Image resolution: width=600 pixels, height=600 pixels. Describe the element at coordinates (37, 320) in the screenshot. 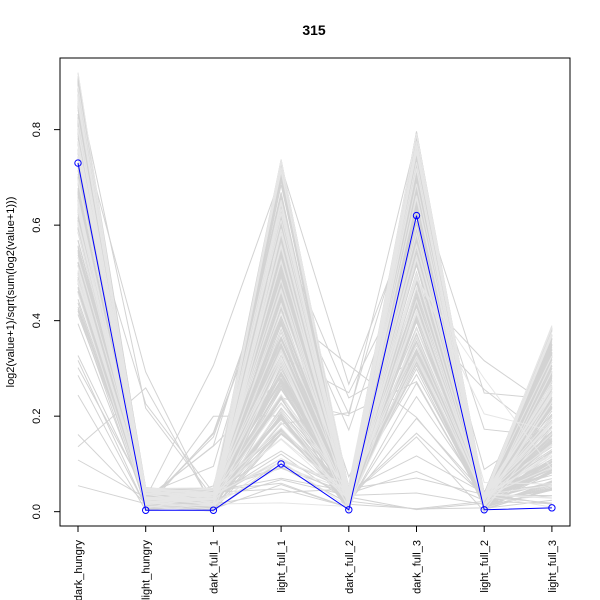

I see `y-tick-label: 0.4` at that location.